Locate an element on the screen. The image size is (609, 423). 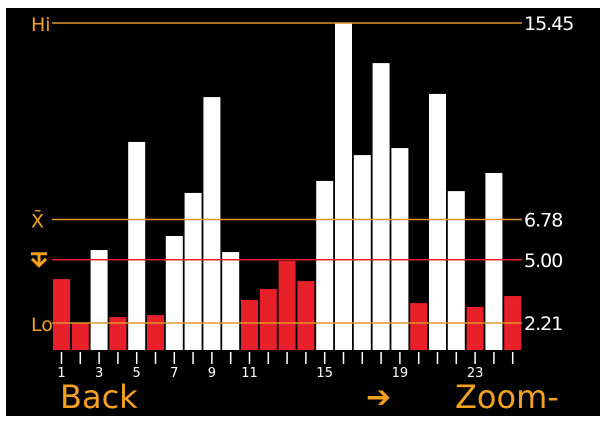
hi-label: Hi is located at coordinates (41, 25).